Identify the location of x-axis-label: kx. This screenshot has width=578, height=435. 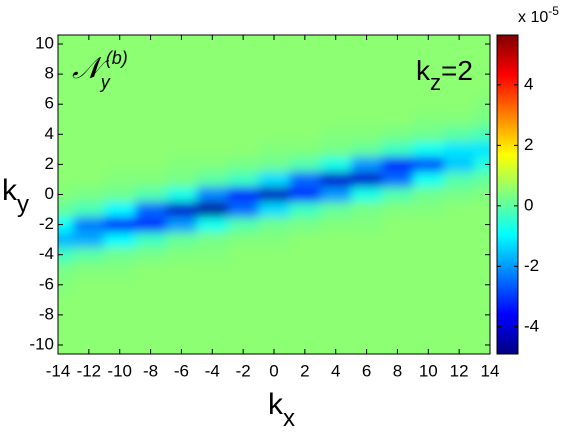
(281, 410).